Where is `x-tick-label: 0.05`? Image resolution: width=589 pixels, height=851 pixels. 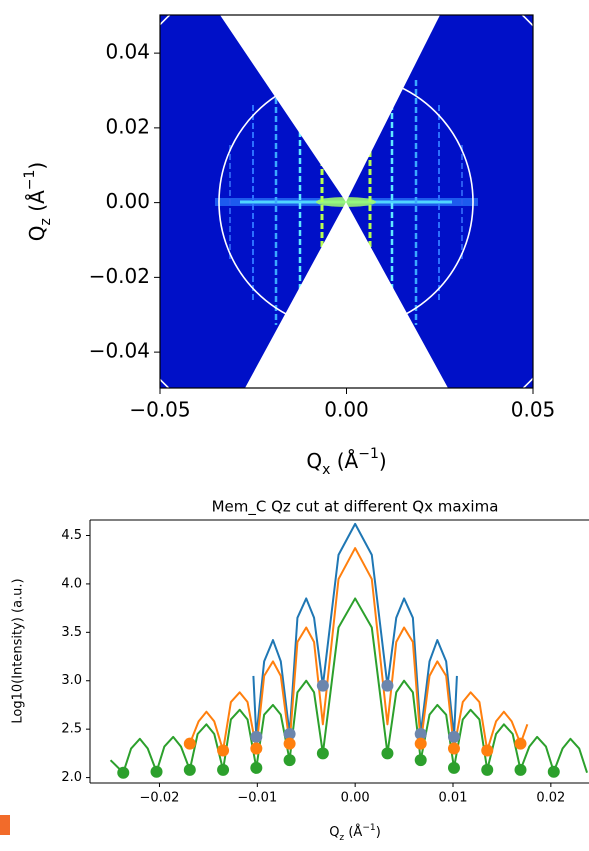 x-tick-label: 0.05 is located at coordinates (533, 410).